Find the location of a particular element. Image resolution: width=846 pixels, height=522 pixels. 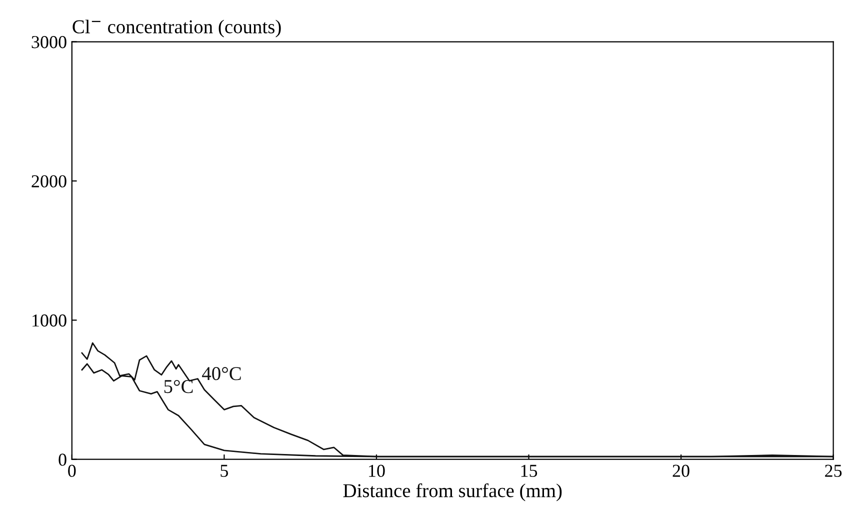

x-tick-label: 10 is located at coordinates (377, 470).